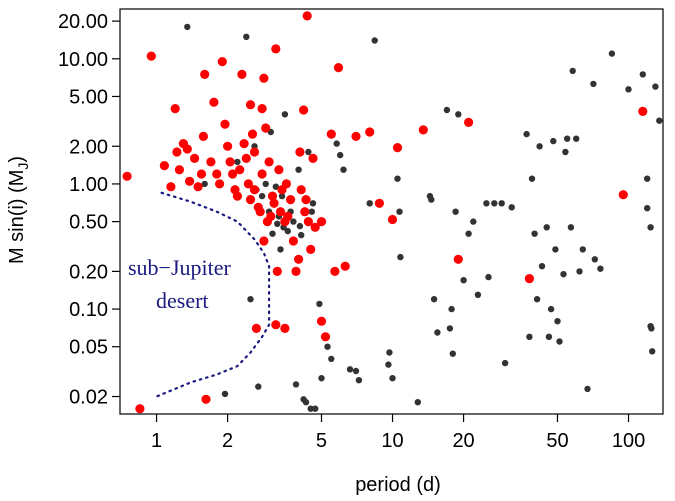 This screenshot has height=501, width=675. I want to click on y-tick-label: 2.00, so click(88, 147).